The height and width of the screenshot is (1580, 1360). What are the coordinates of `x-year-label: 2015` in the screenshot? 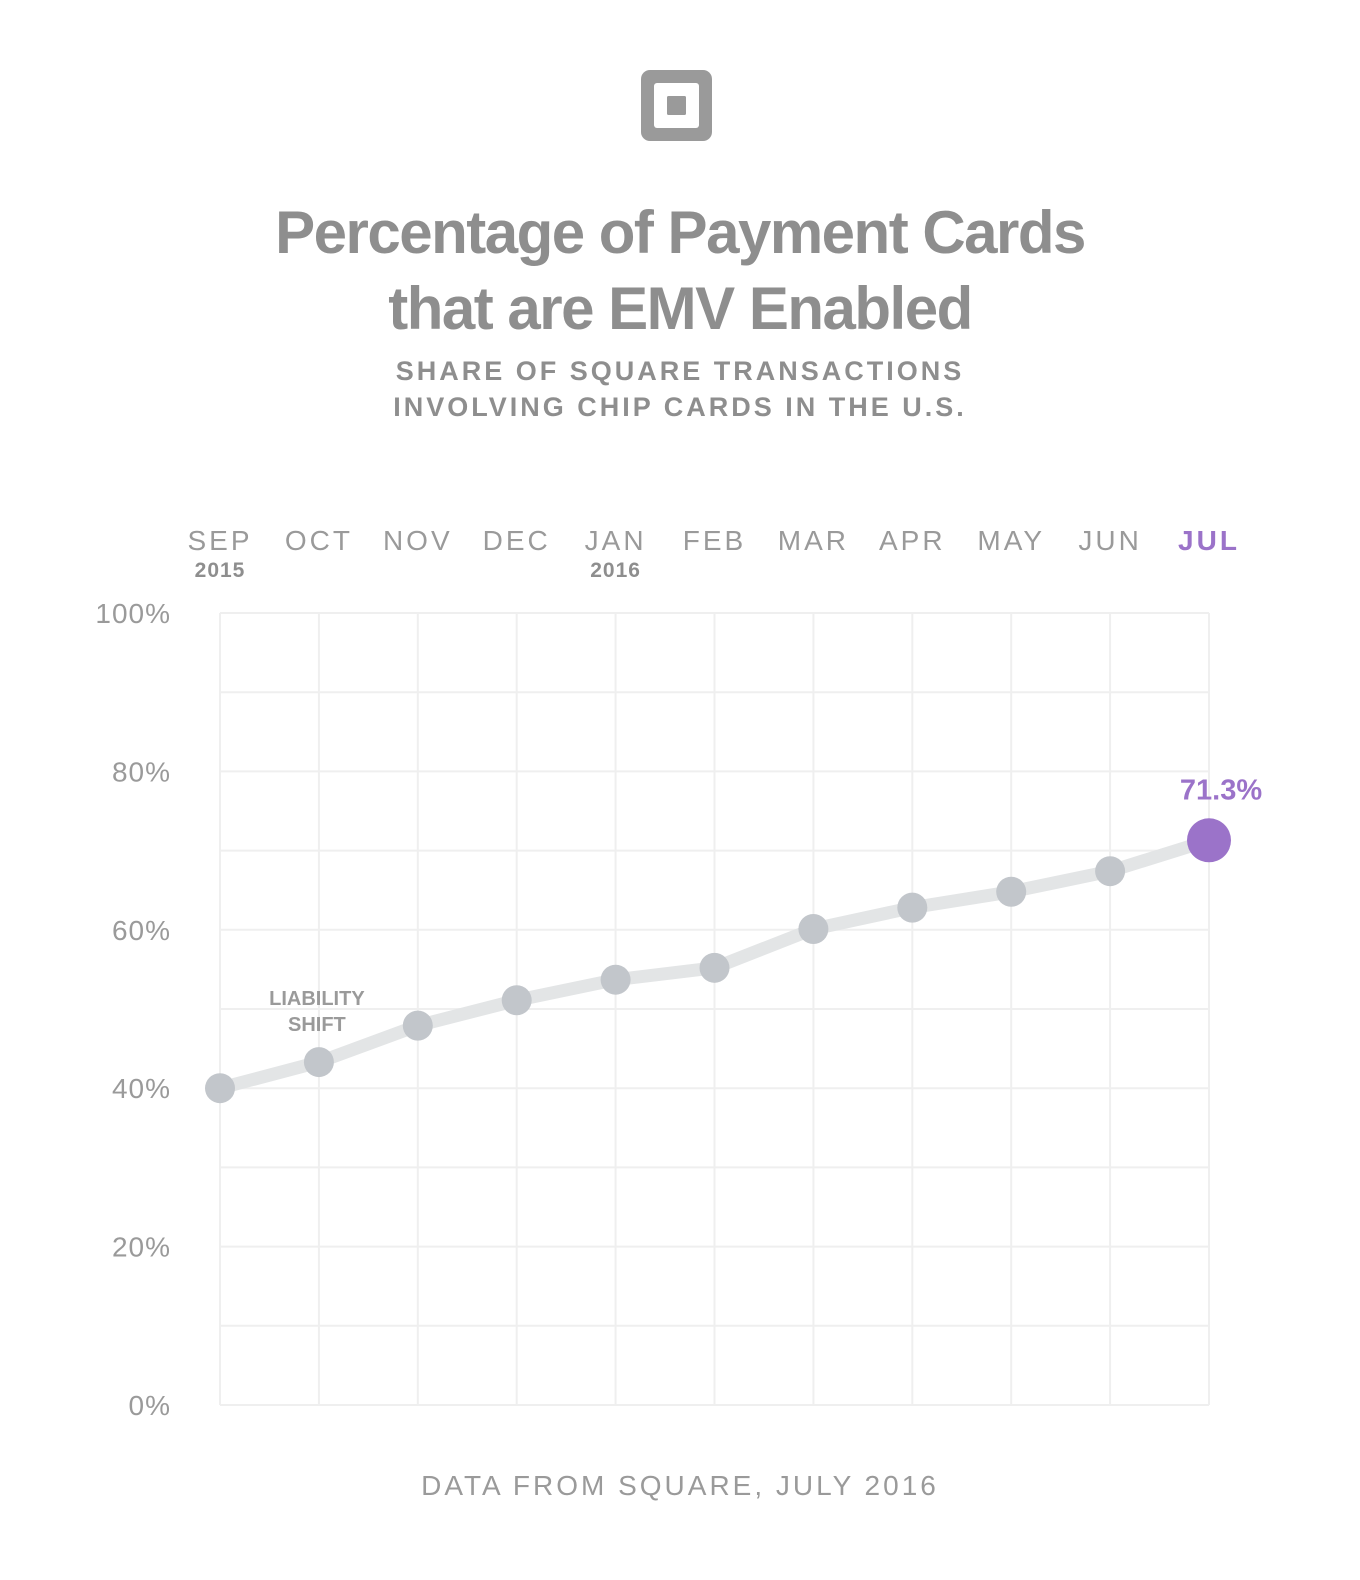 It's located at (220, 570).